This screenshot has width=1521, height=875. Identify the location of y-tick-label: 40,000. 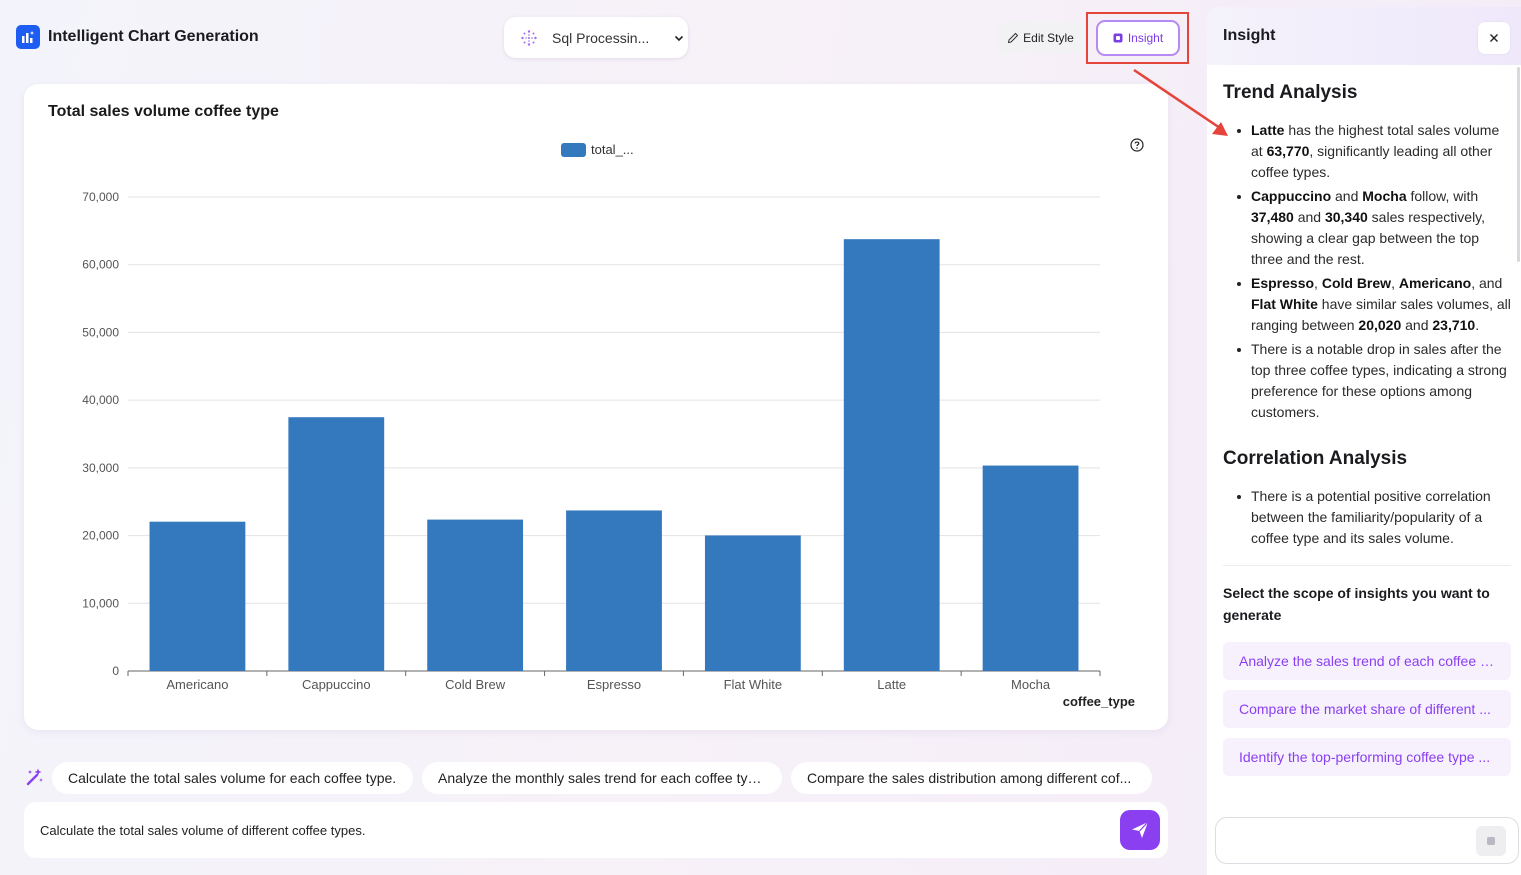
(100, 400).